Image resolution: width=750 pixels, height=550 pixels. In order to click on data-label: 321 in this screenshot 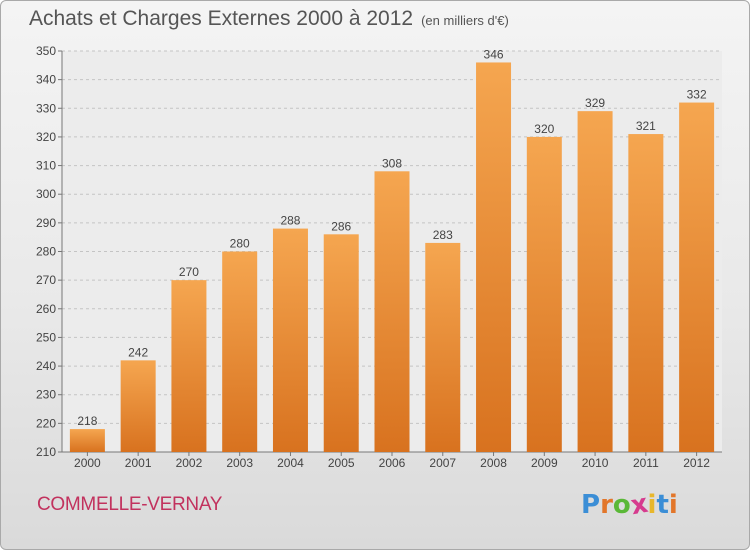, I will do `click(646, 126)`.